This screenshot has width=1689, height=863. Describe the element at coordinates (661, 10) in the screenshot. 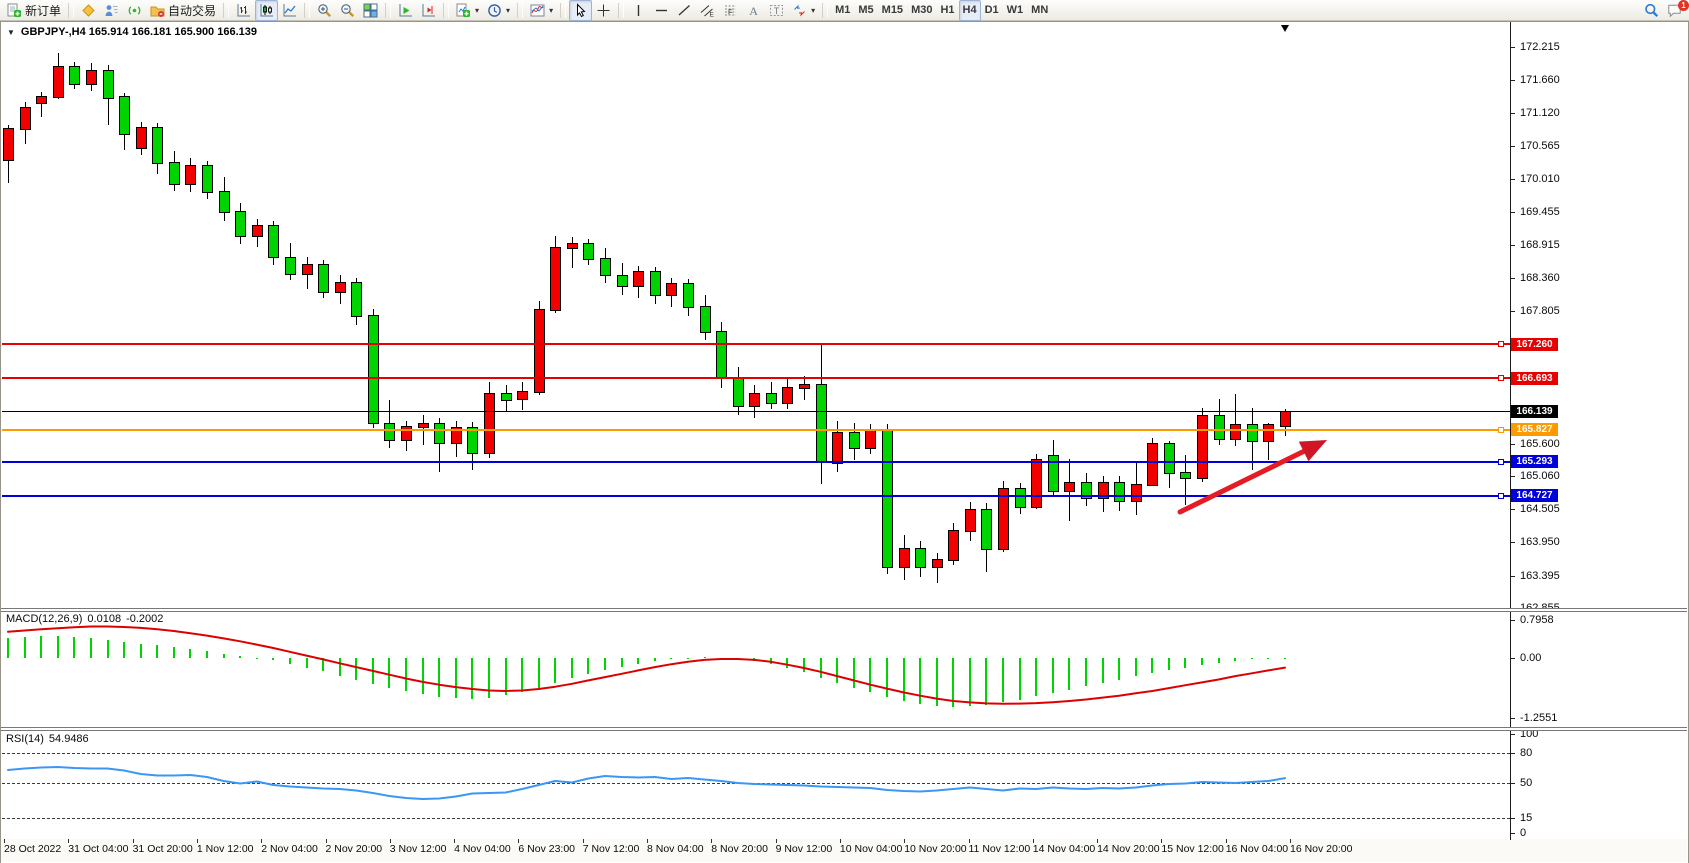

I see `horizontal-line-button` at that location.